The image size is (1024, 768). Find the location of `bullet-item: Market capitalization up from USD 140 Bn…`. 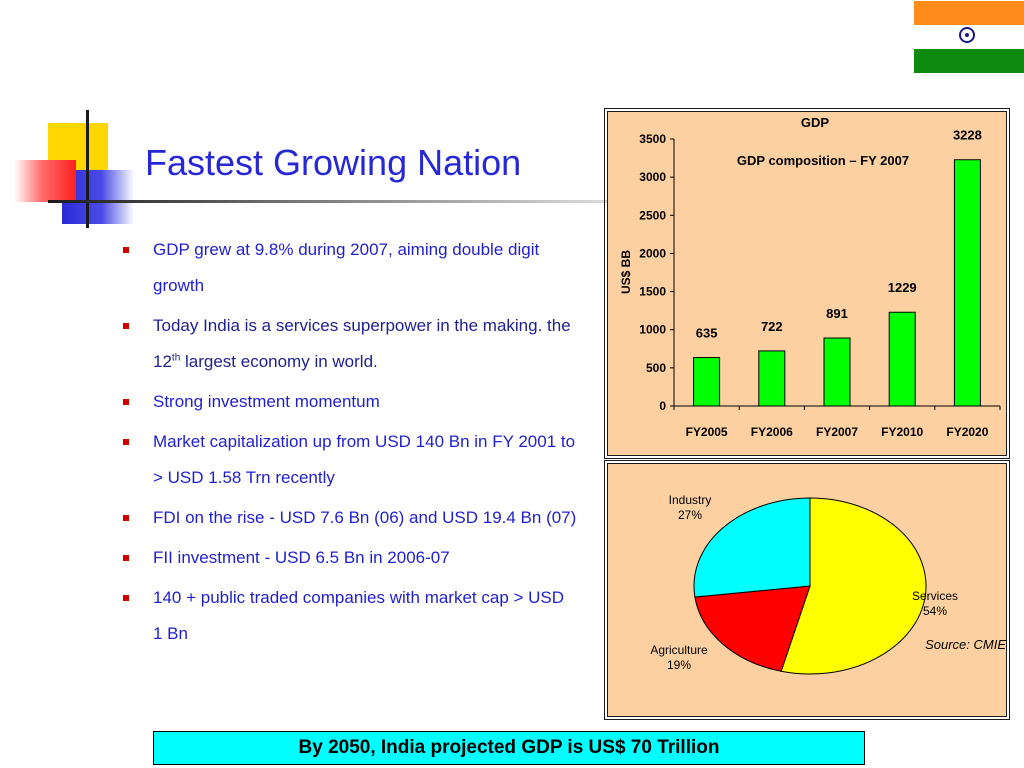

bullet-item: Market capitalization up from USD 140 Bn… is located at coordinates (350, 460).